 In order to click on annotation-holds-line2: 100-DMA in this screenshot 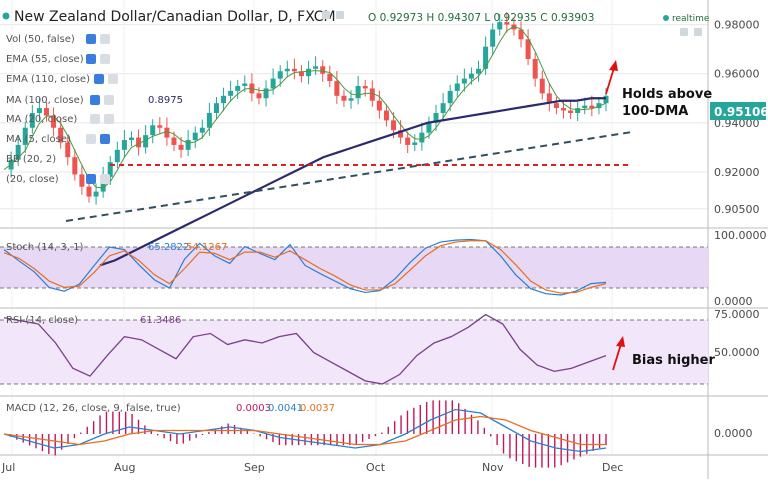, I will do `click(655, 111)`.